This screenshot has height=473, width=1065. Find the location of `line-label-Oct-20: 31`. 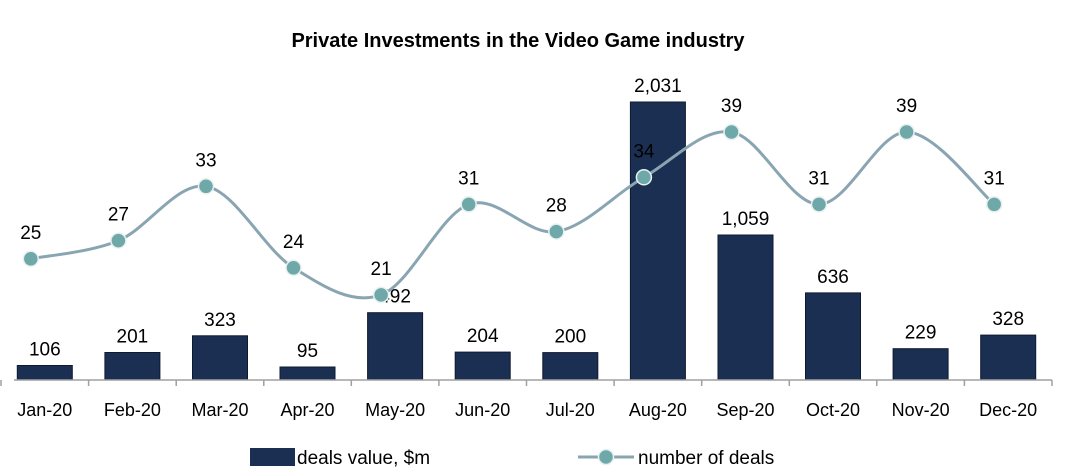

line-label-Oct-20: 31 is located at coordinates (818, 178).